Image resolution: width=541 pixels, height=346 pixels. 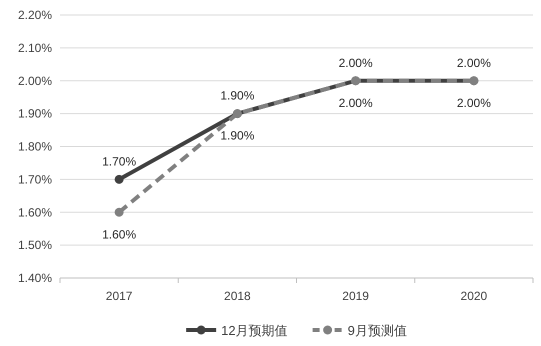 What do you see at coordinates (35, 212) in the screenshot?
I see `y-tick-label: 1.60%` at bounding box center [35, 212].